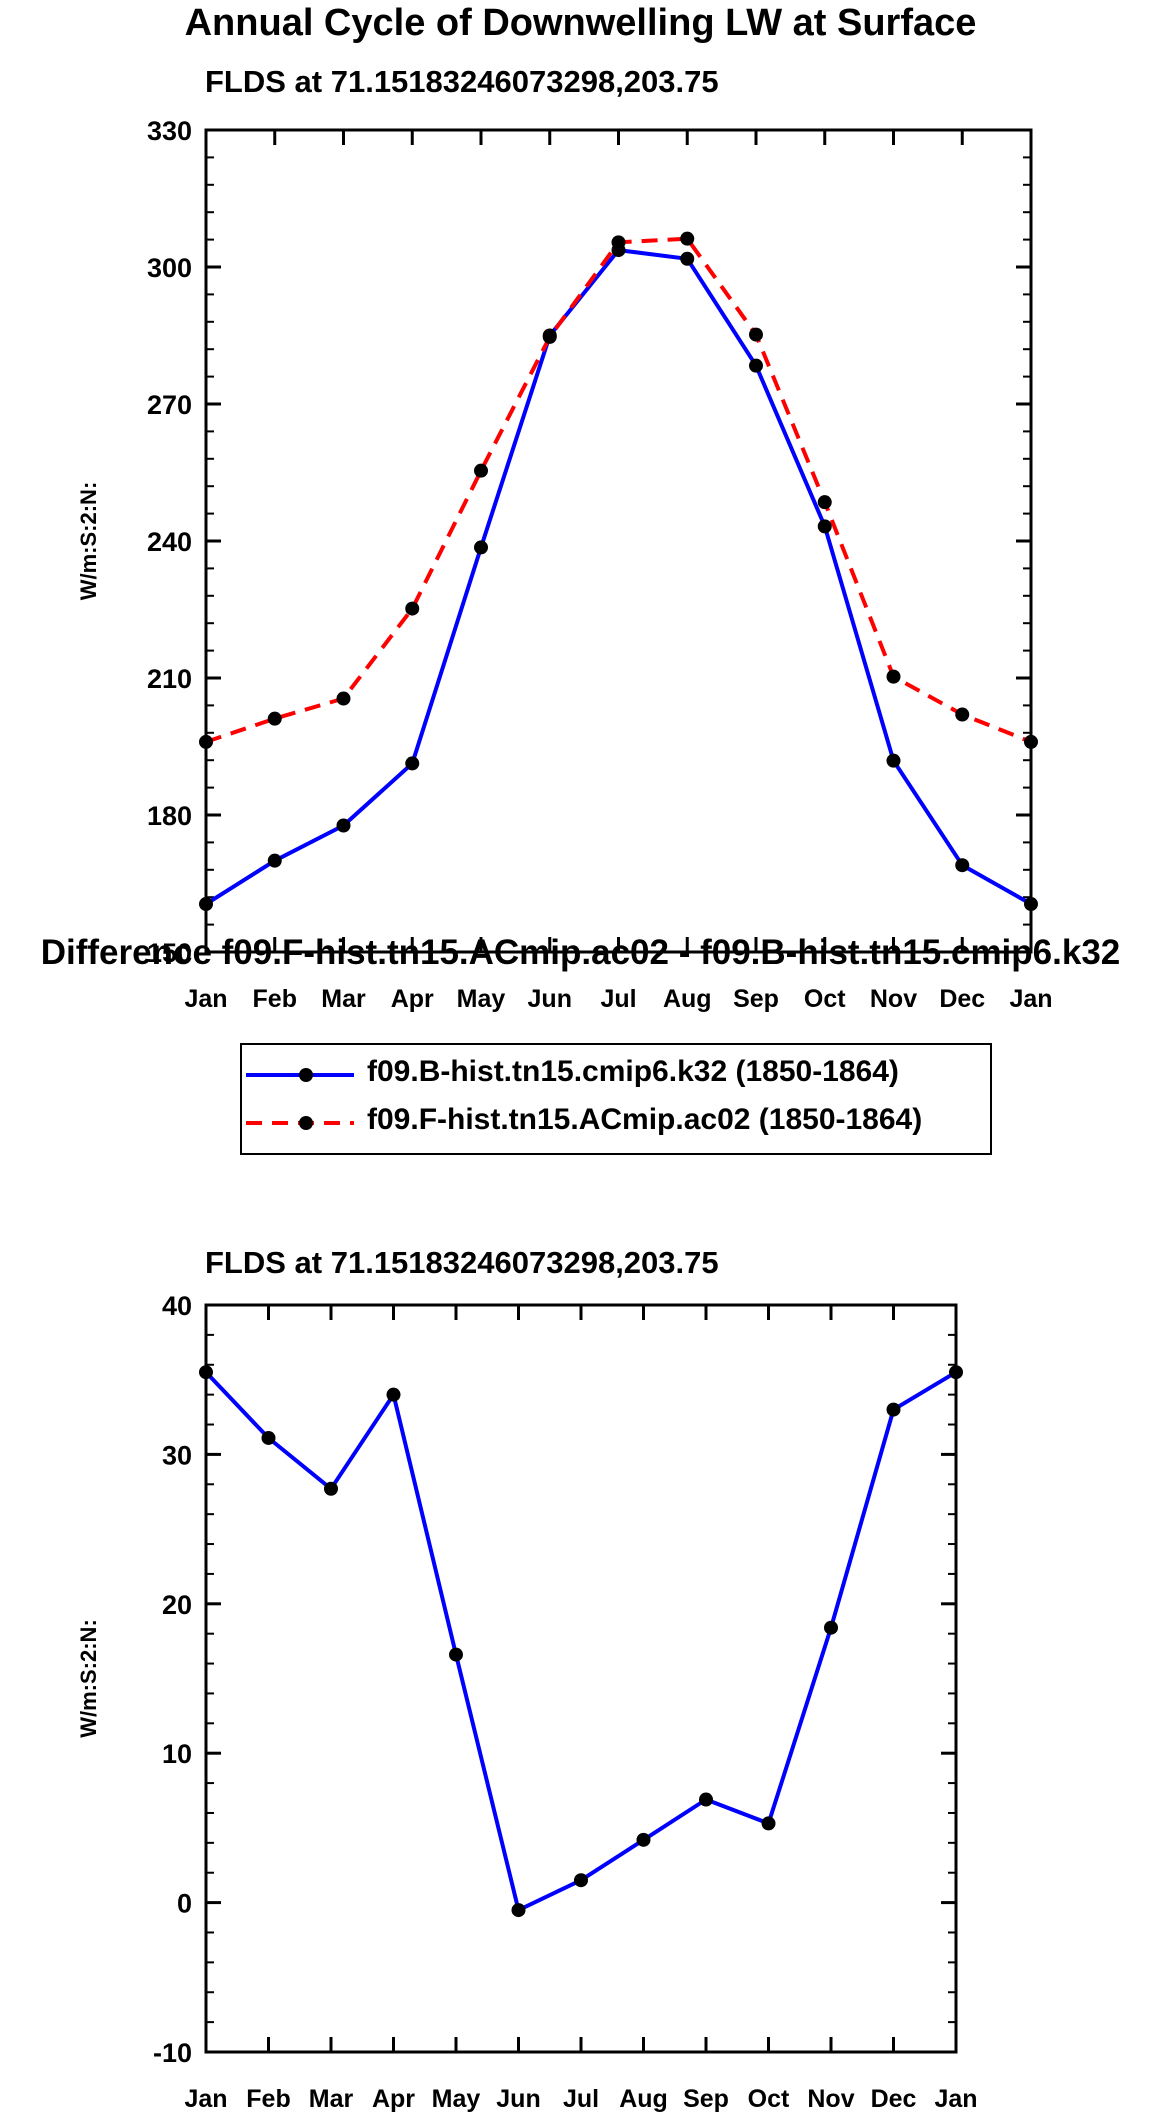  Describe the element at coordinates (169, 268) in the screenshot. I see `chart-1-y-tick-label: 300` at that location.